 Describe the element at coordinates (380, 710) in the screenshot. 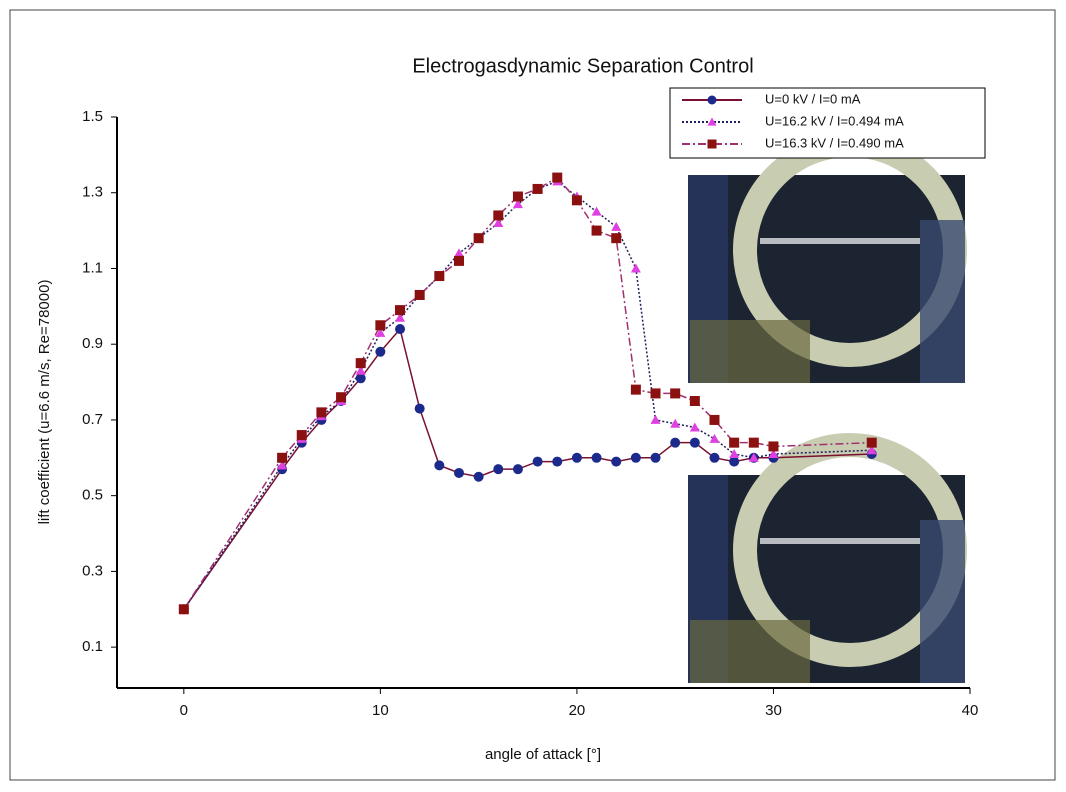

I see `x-tick-label: 10` at that location.